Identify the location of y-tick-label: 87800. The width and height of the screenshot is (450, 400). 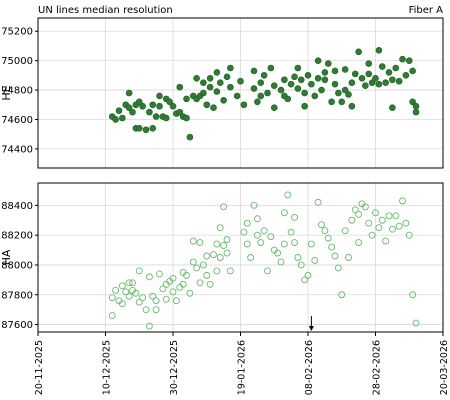
(17, 295).